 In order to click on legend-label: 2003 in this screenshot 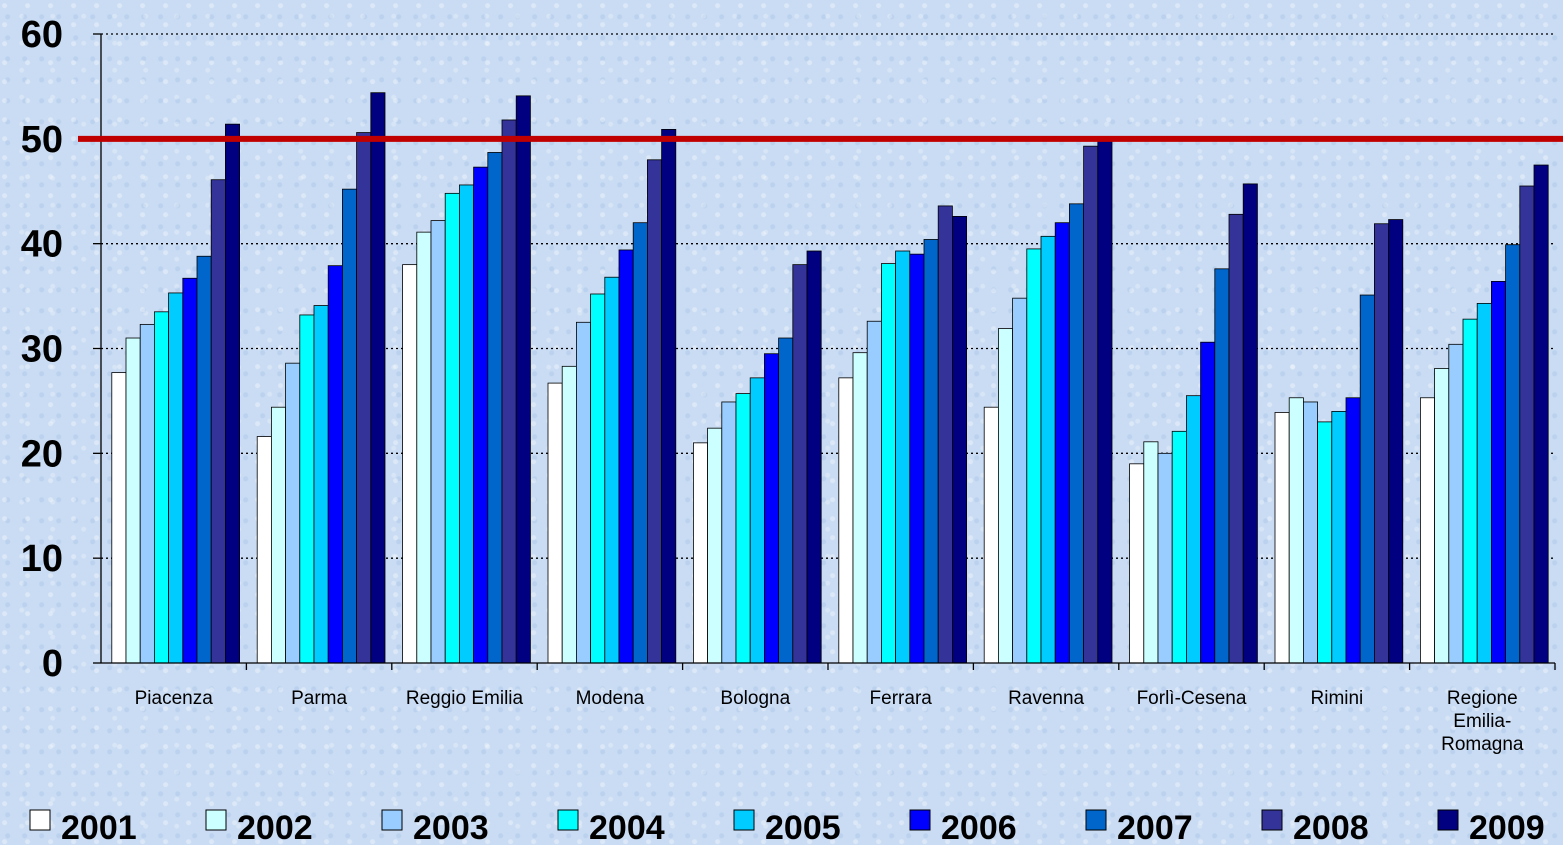, I will do `click(451, 827)`.